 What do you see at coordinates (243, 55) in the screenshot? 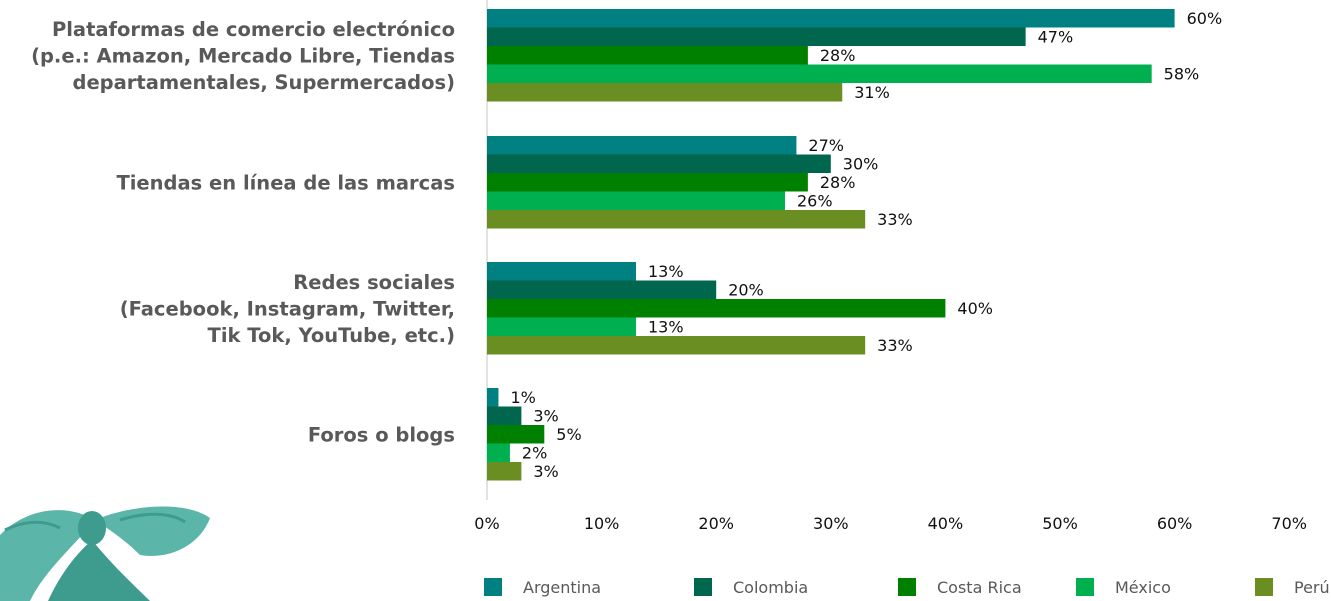
I see `category-label: (p.e.: Amazon, Mercado Libre, Tiendas` at bounding box center [243, 55].